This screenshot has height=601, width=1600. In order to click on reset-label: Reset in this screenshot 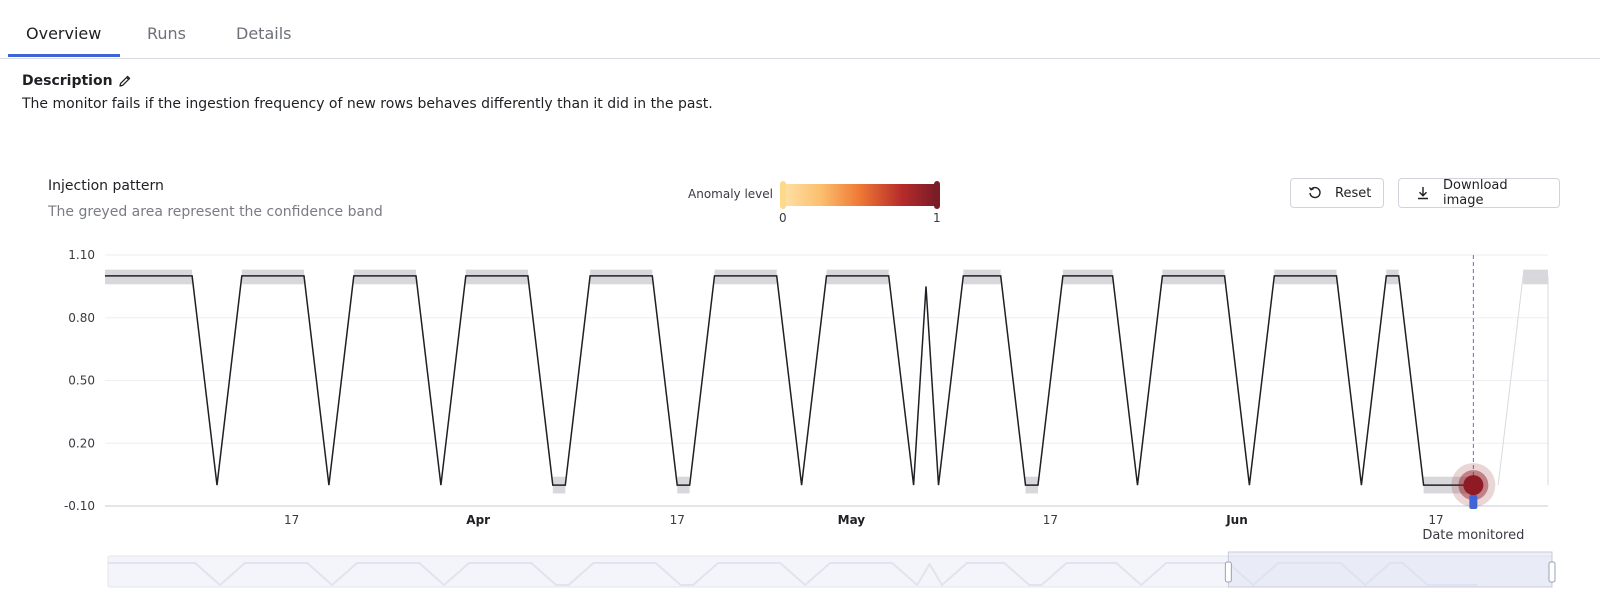, I will do `click(1353, 193)`.